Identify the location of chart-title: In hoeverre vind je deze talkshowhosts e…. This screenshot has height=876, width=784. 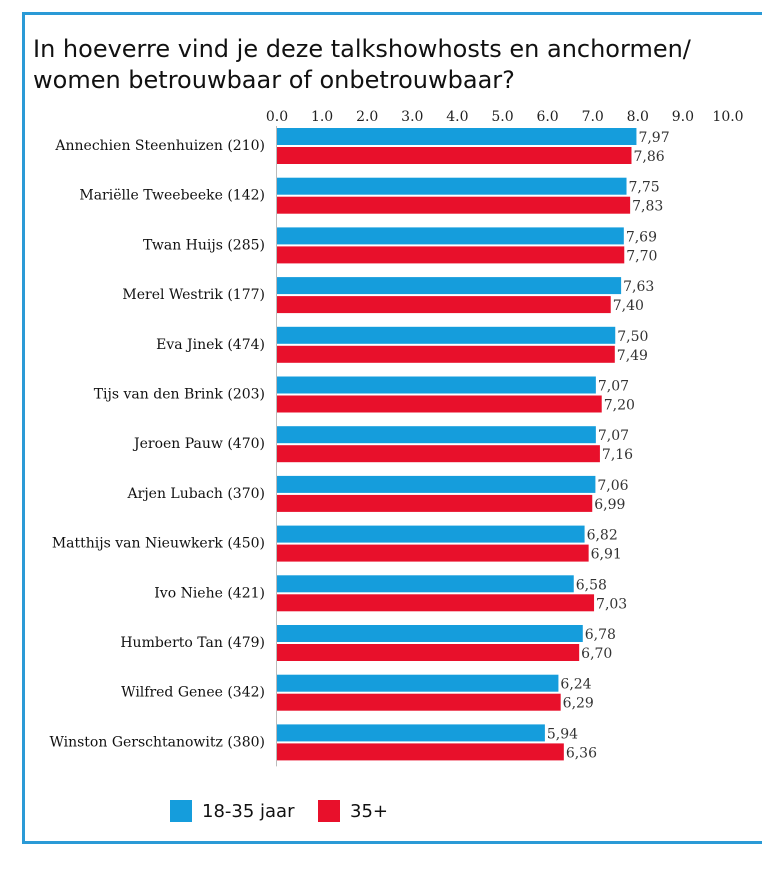
(362, 64).